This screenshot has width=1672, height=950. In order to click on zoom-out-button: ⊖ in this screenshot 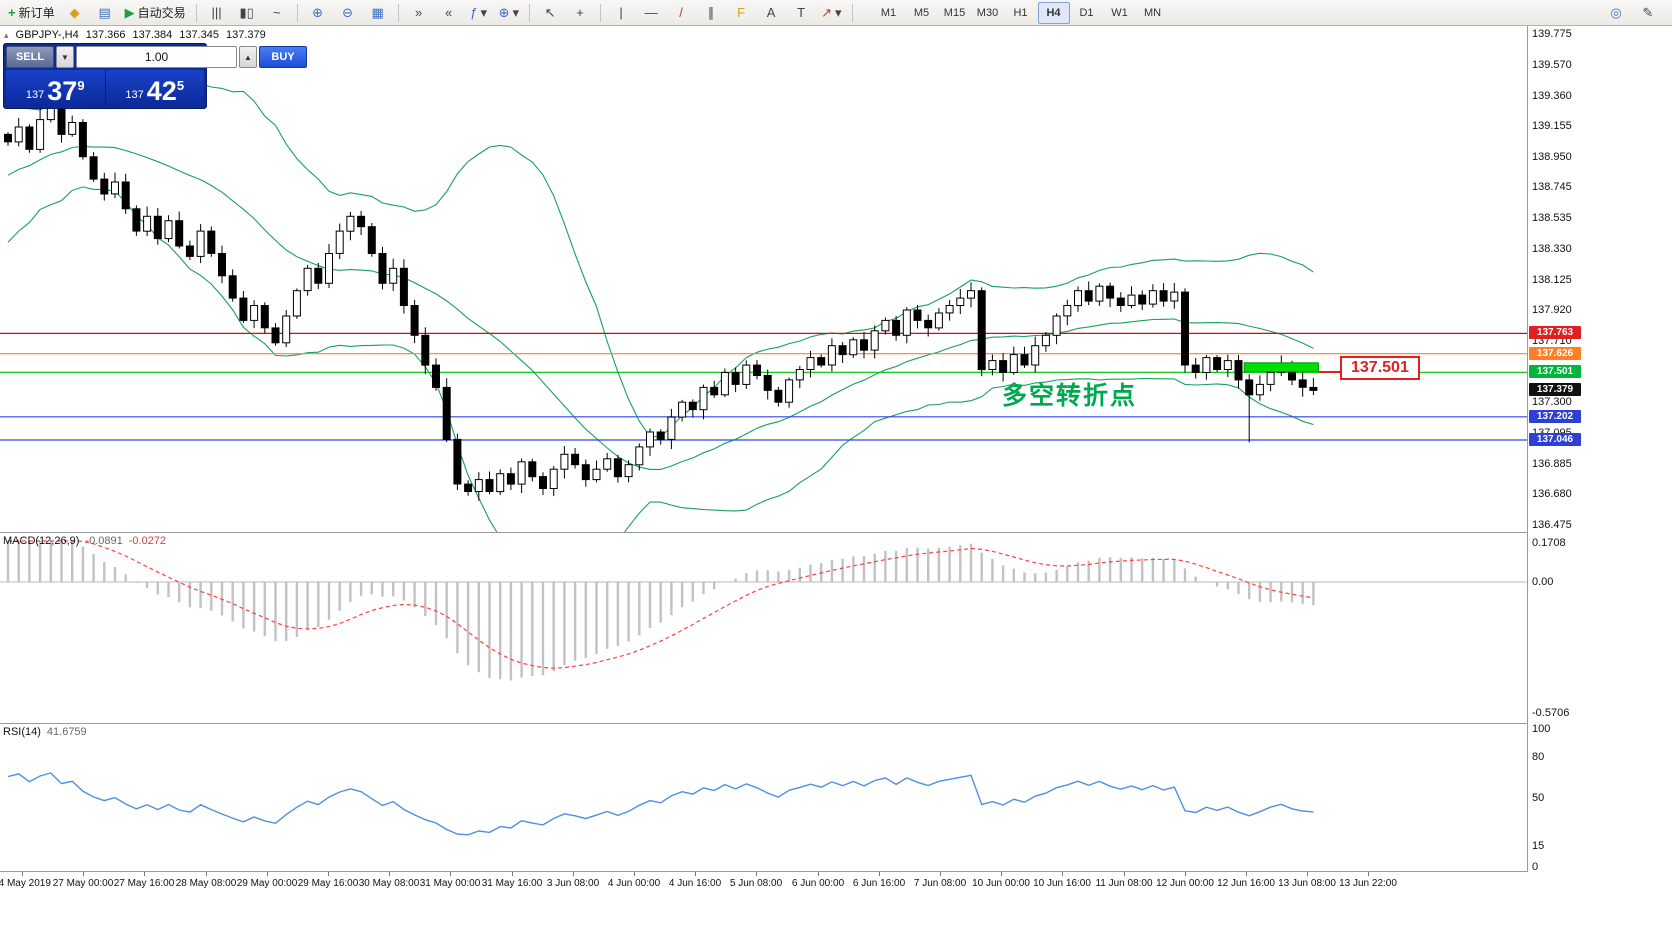, I will do `click(348, 13)`.